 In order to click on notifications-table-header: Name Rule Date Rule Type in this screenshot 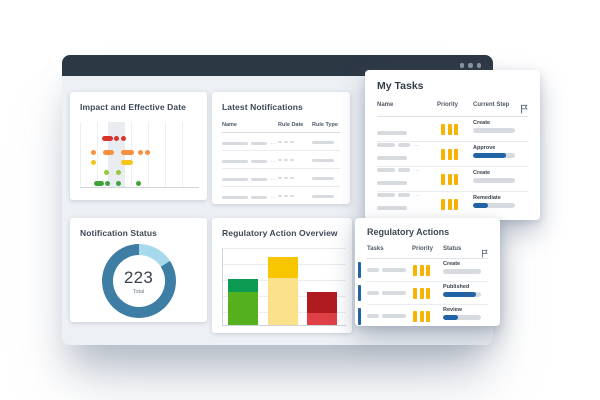, I will do `click(281, 127)`.